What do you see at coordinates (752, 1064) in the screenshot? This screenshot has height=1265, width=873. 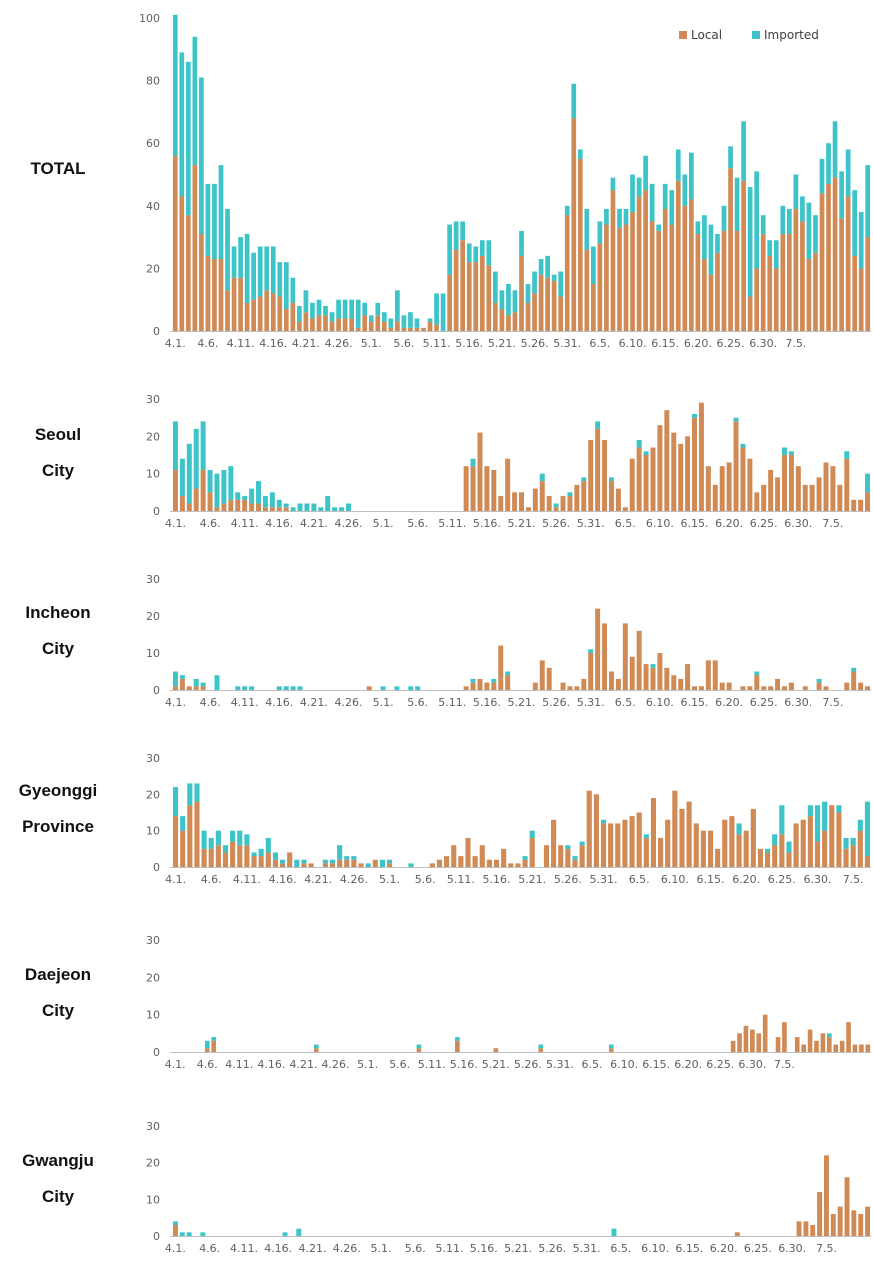 I see `x-tick-label: 6.30.` at bounding box center [752, 1064].